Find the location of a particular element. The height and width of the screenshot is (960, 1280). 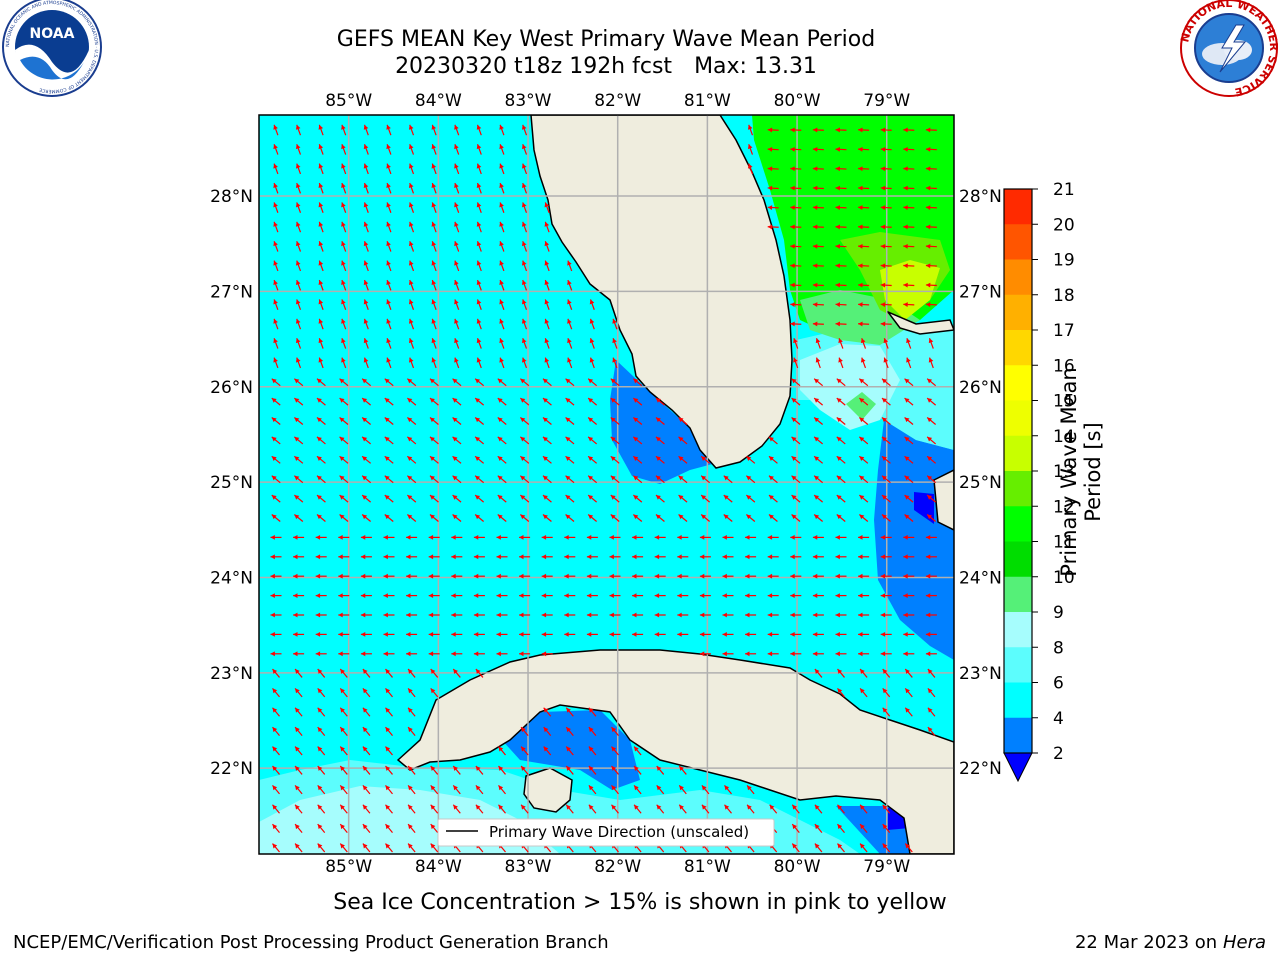

atlantic-12-13s is located at coordinates (910, 290).